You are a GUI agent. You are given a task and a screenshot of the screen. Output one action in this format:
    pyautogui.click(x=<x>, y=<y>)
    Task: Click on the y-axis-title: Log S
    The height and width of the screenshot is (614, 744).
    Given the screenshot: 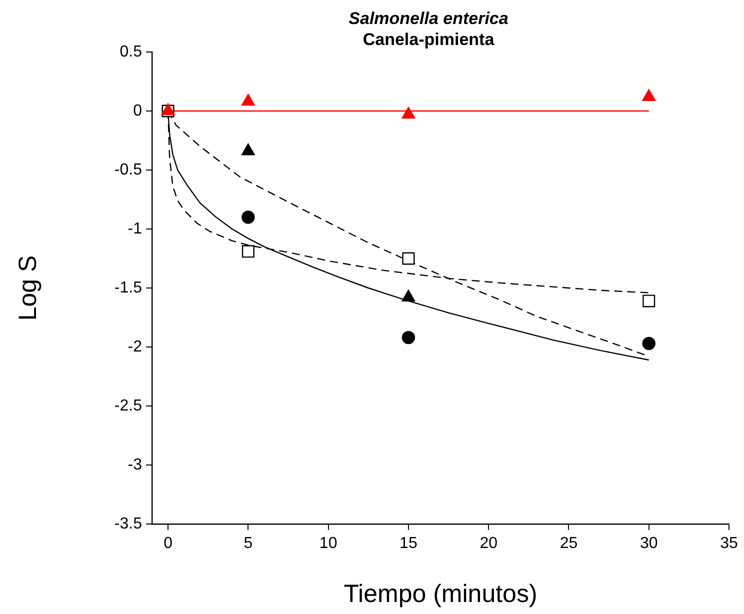 What is the action you would take?
    pyautogui.click(x=28, y=288)
    